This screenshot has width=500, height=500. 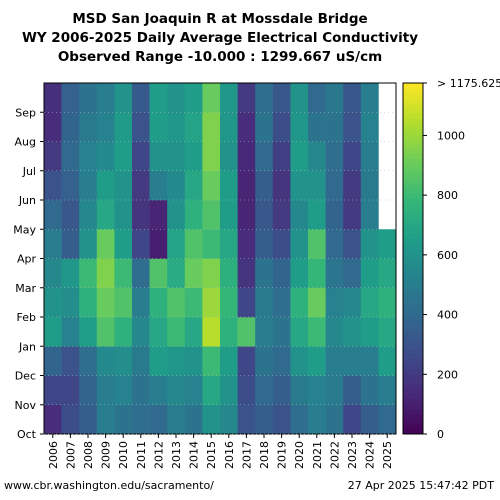 What do you see at coordinates (211, 455) in the screenshot?
I see `x-tick-label: 2015` at bounding box center [211, 455].